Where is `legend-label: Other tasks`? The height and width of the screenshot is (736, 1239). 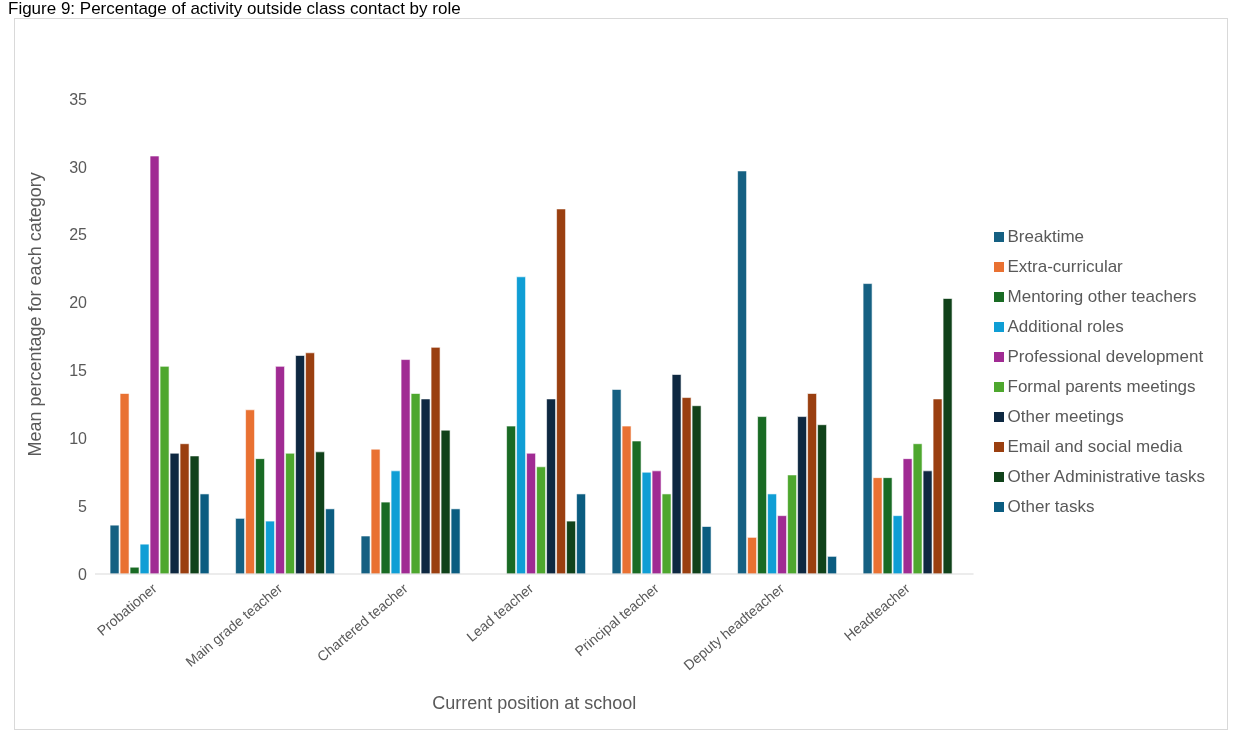 legend-label: Other tasks is located at coordinates (1051, 506).